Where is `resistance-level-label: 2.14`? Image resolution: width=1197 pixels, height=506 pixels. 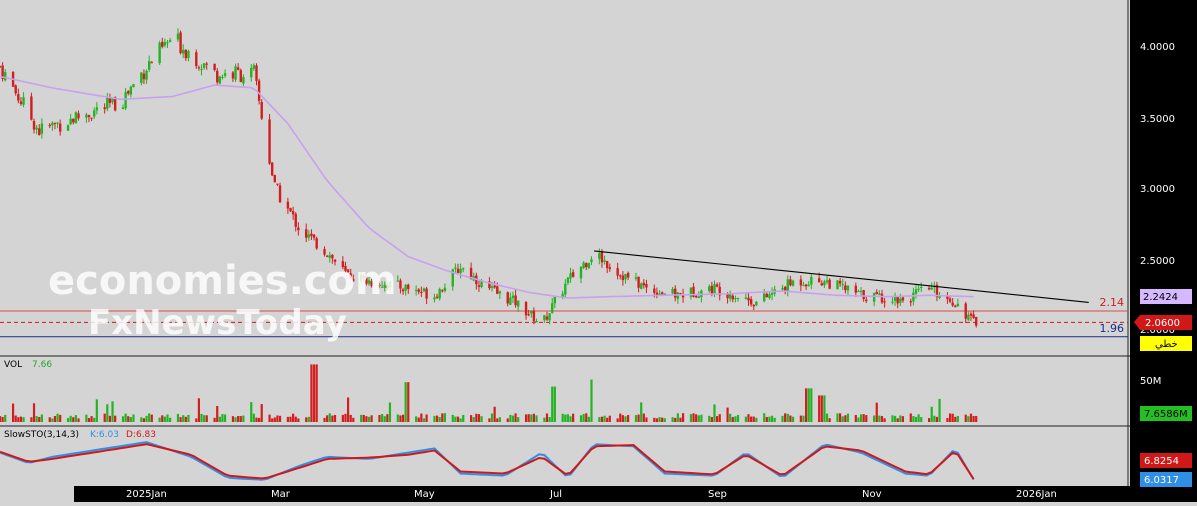 resistance-level-label: 2.14 is located at coordinates (1112, 302).